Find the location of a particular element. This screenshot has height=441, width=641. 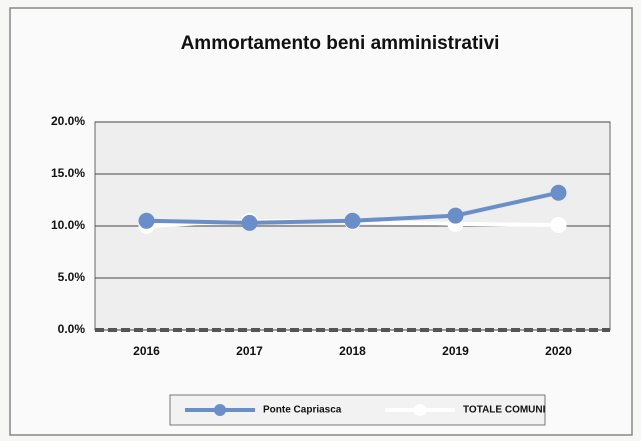

legend-label: TOTALE COMUNI is located at coordinates (504, 410).